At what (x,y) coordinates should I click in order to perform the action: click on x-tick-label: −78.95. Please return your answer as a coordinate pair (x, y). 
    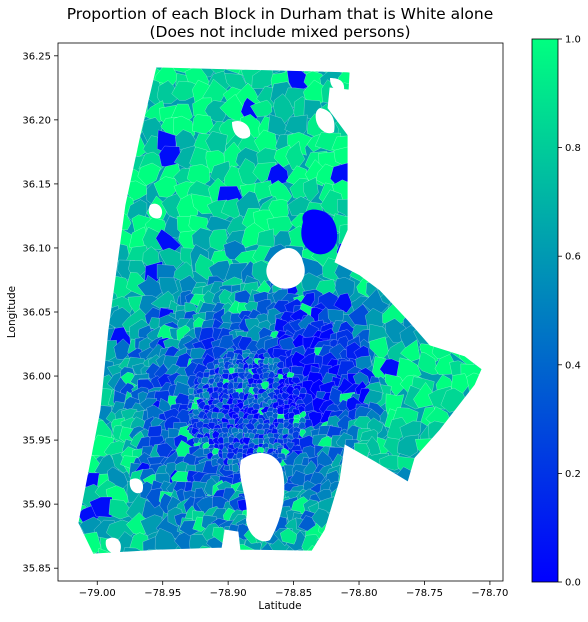
    Looking at the image, I should click on (162, 593).